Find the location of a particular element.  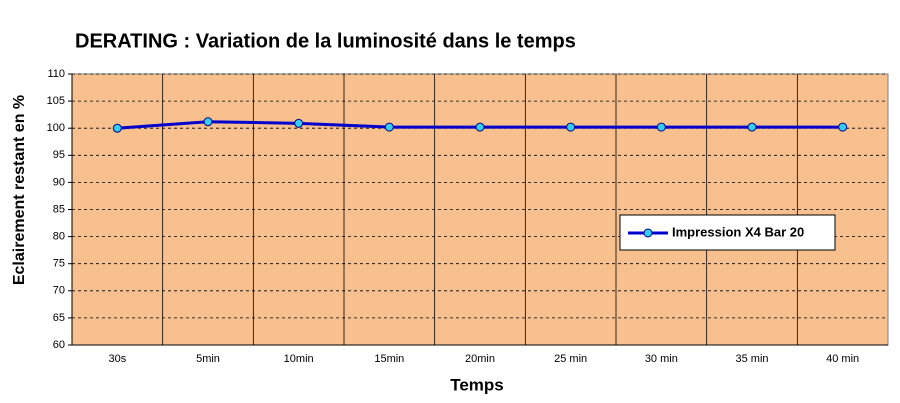

y-axis-label: Eclairement restant en % is located at coordinates (19, 190).